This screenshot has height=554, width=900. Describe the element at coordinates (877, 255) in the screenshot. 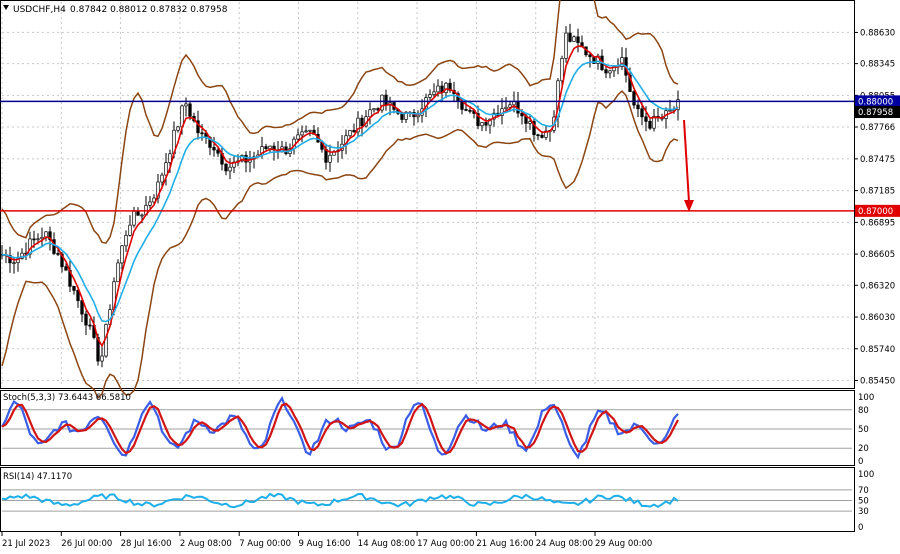

I see `price-tick-label: 0.86605` at that location.